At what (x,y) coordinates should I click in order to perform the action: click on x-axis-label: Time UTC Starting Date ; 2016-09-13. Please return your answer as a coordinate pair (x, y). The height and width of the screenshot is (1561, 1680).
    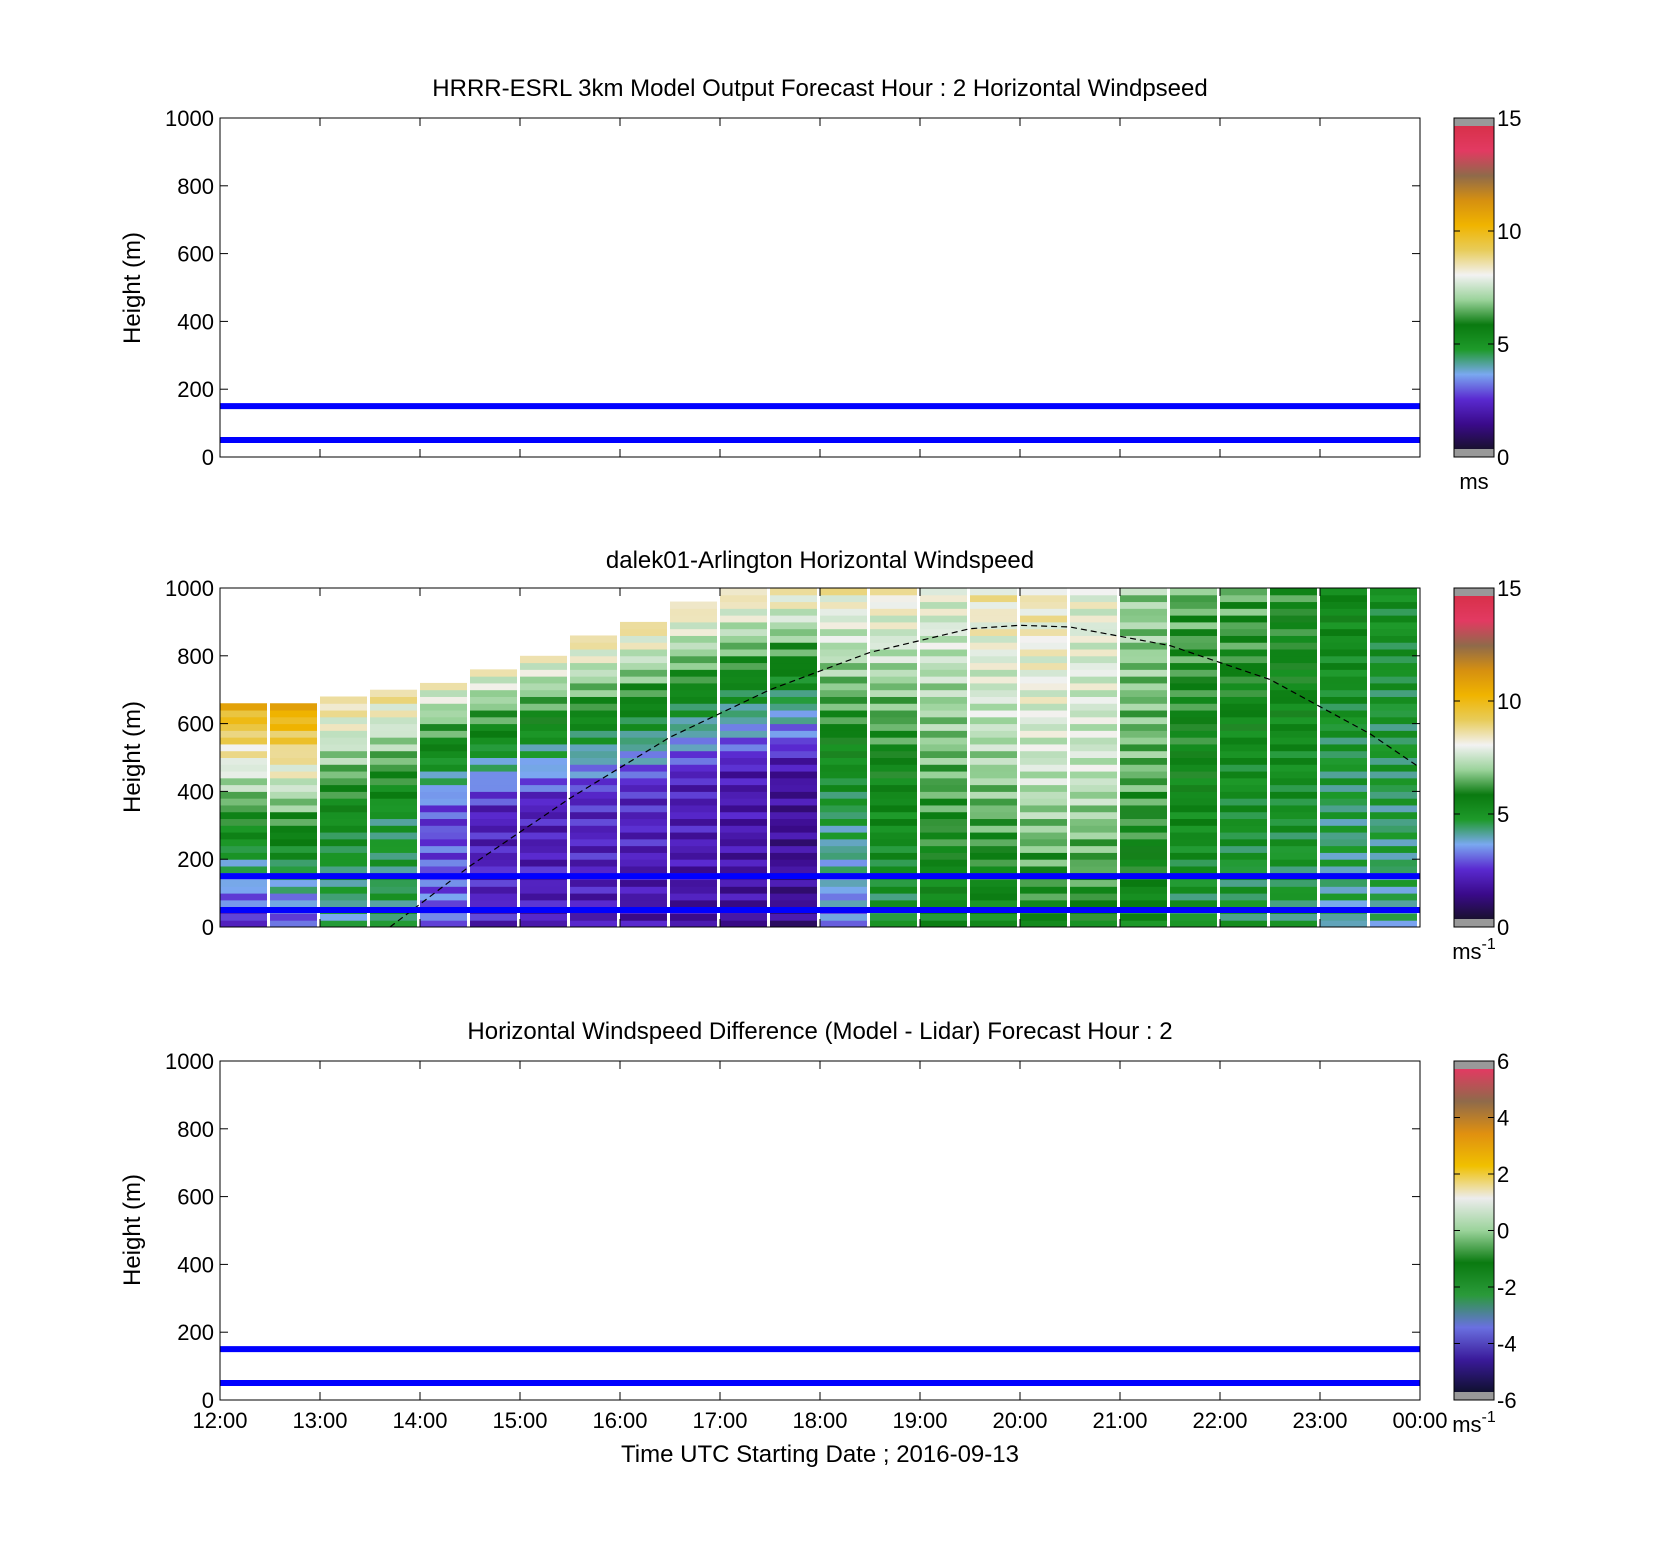
    Looking at the image, I should click on (820, 1454).